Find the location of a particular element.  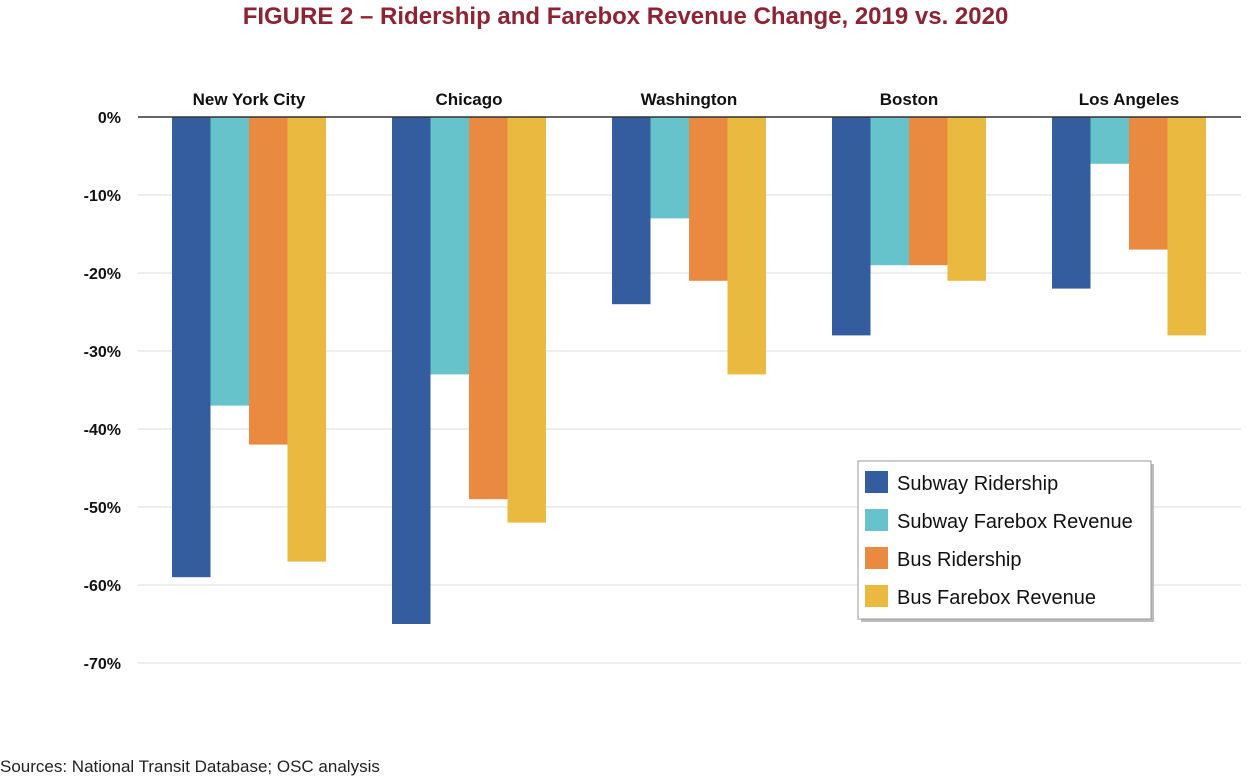

y-tick-label: -40% is located at coordinates (102, 430).